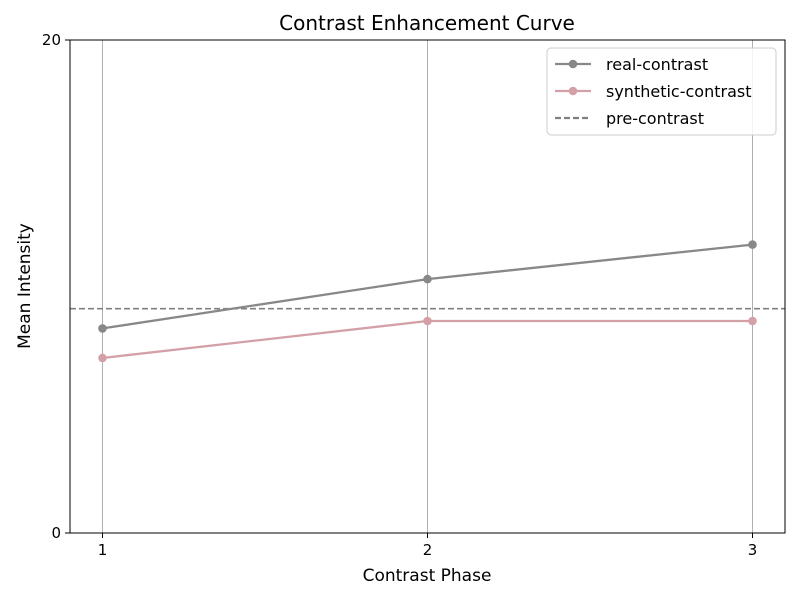 This screenshot has width=800, height=600. What do you see at coordinates (103, 550) in the screenshot?
I see `x-tick-label: 1` at bounding box center [103, 550].